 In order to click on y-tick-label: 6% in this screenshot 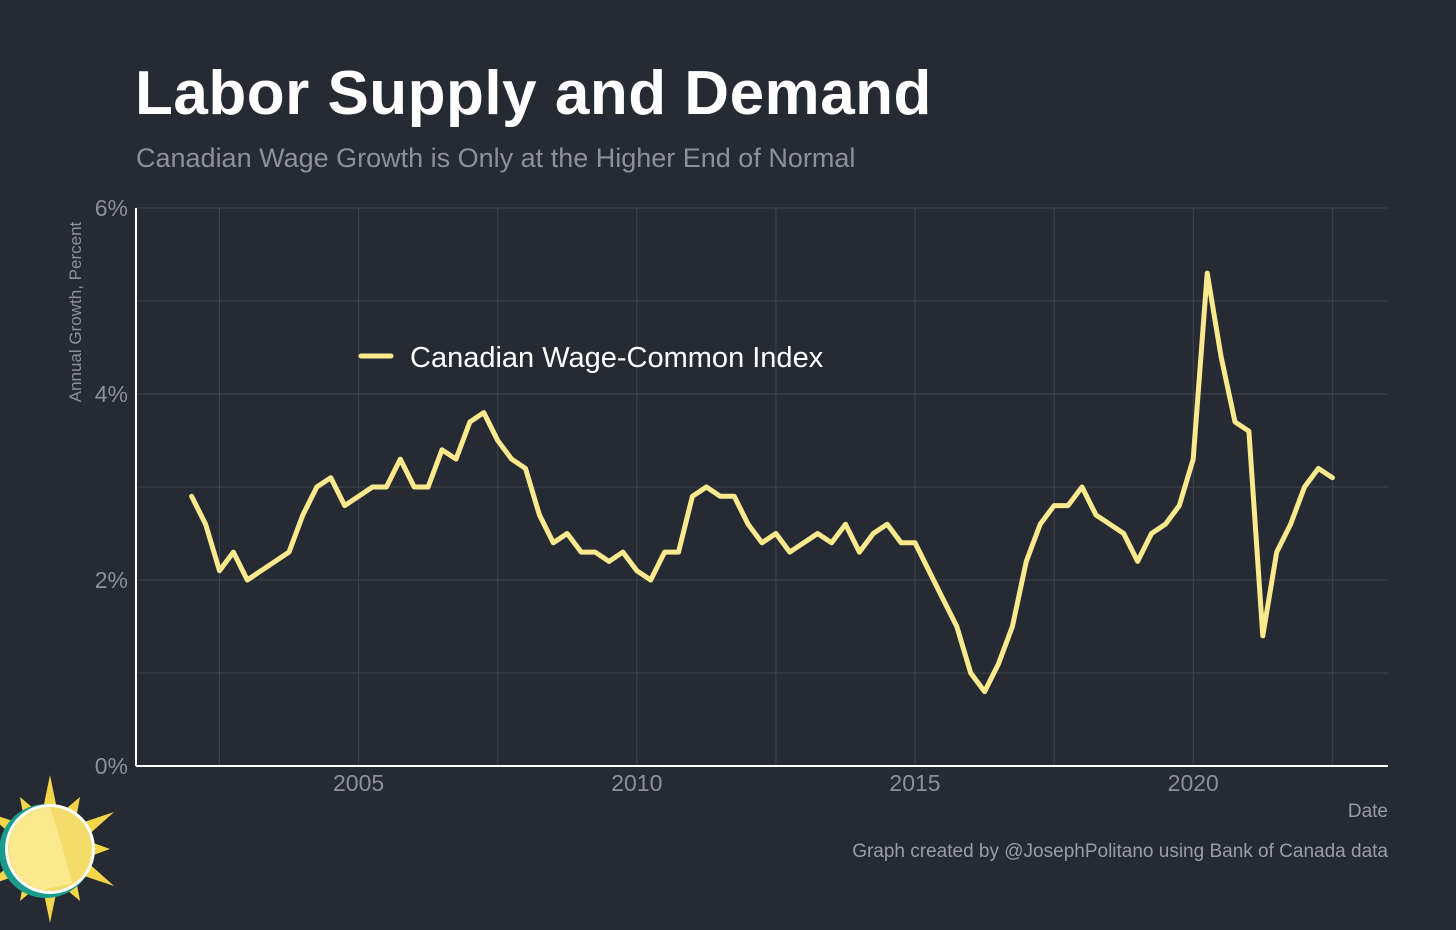, I will do `click(111, 208)`.